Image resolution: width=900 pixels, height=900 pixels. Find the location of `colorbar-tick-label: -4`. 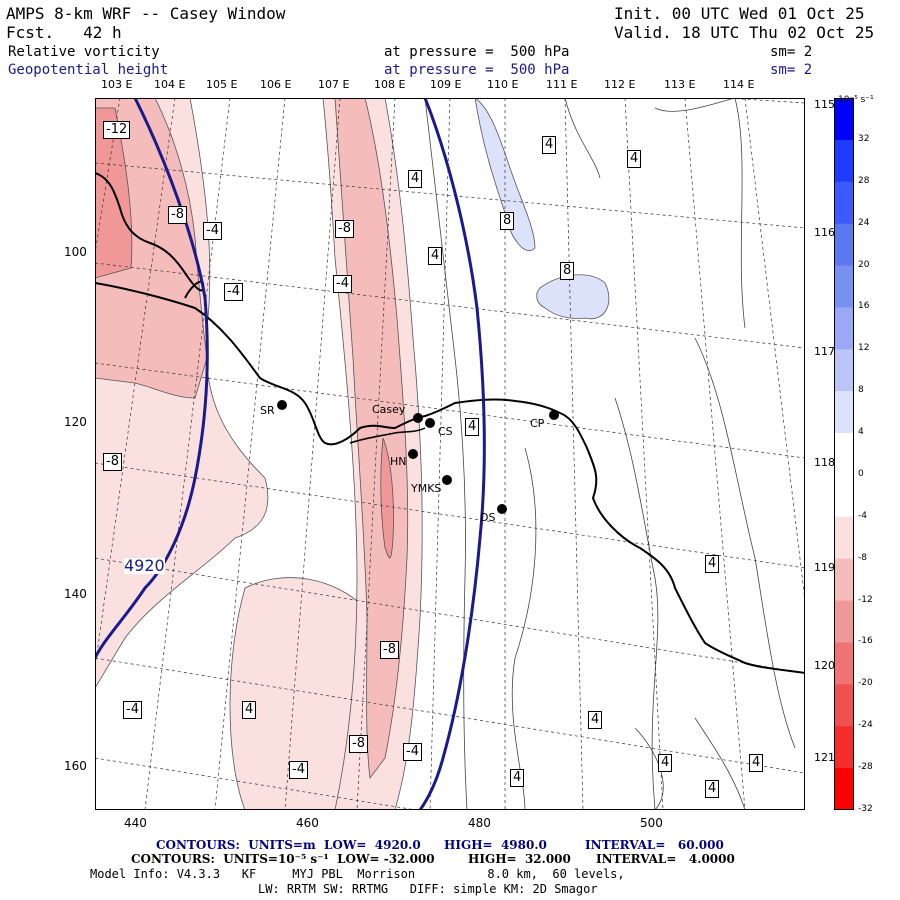

colorbar-tick-label: -4 is located at coordinates (862, 515).